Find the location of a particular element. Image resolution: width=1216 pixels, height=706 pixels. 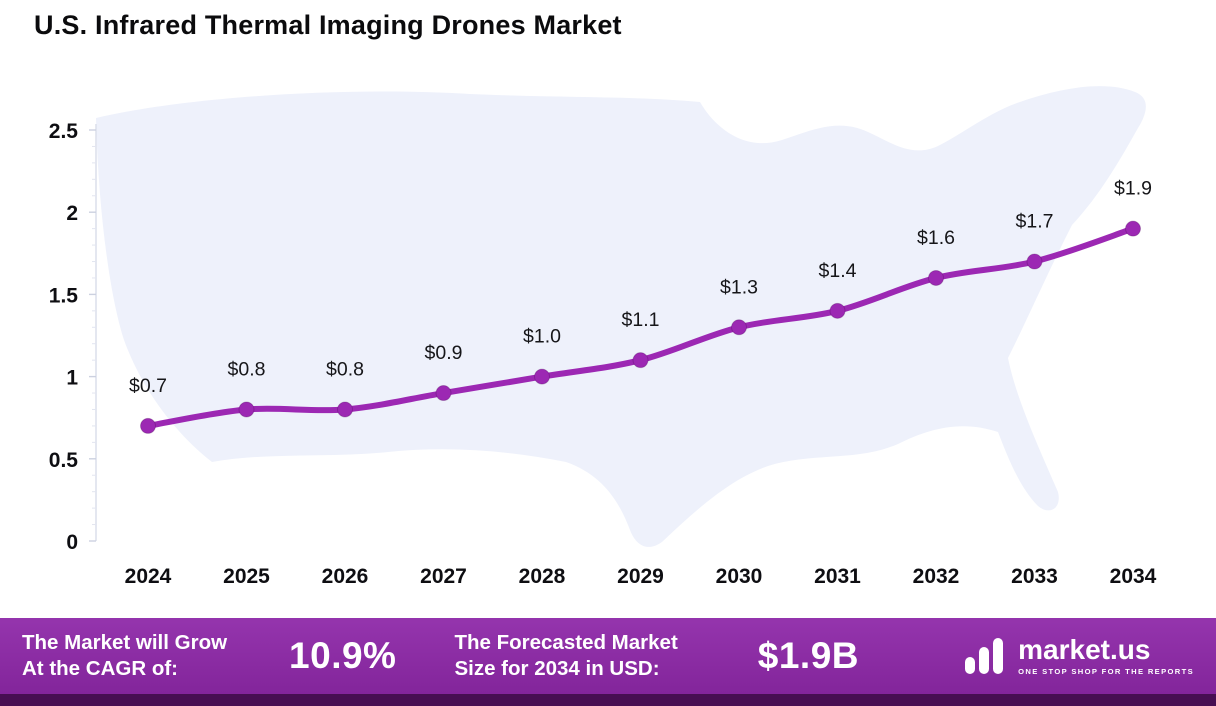

x-tick-label: 2031 is located at coordinates (837, 576).